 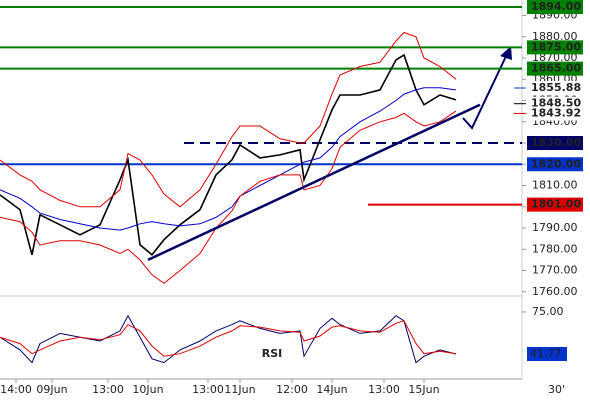 What do you see at coordinates (555, 270) in the screenshot?
I see `y-tick-label: 1770.00` at bounding box center [555, 270].